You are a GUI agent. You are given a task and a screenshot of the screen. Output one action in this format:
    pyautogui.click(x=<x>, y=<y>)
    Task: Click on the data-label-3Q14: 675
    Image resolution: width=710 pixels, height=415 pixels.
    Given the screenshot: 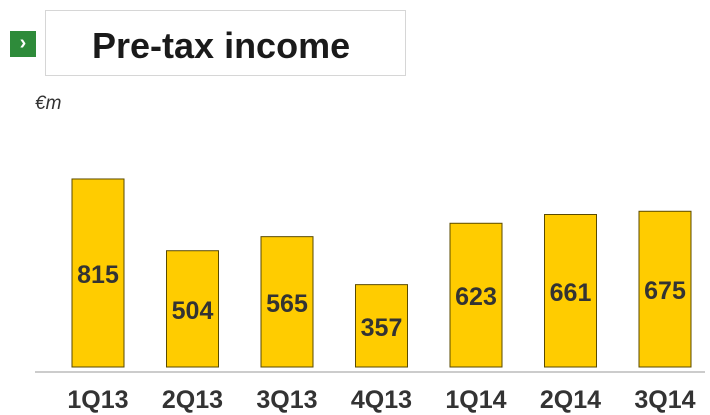 What is the action you would take?
    pyautogui.click(x=665, y=291)
    